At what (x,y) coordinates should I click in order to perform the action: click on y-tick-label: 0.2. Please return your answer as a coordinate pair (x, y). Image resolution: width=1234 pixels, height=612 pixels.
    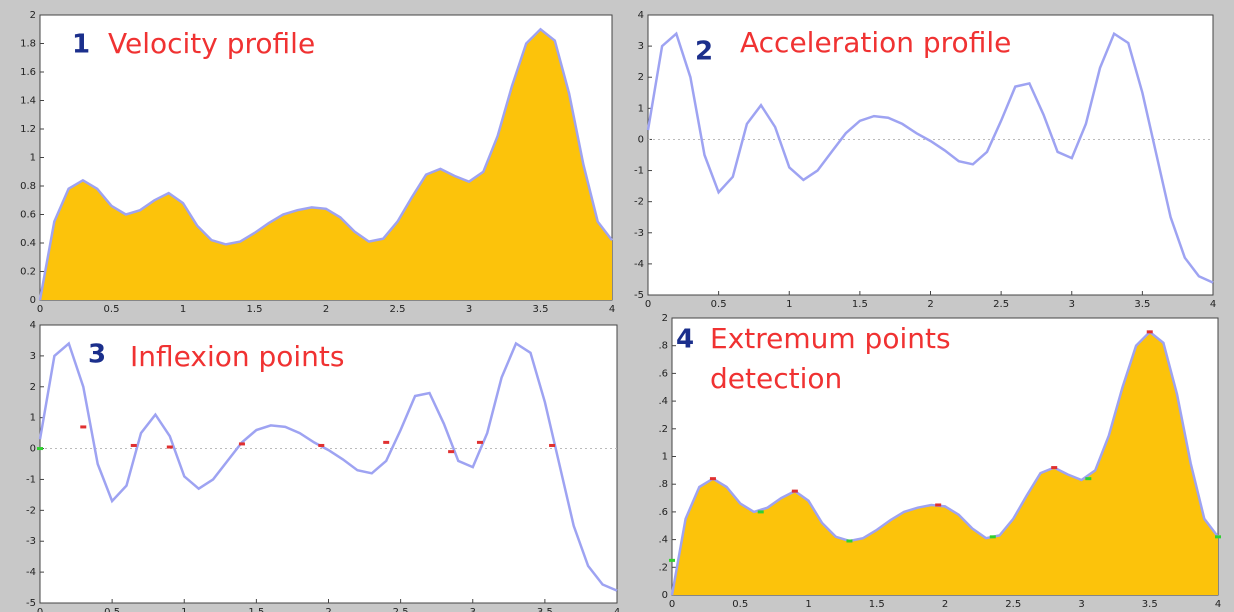
    Looking at the image, I should click on (28, 272).